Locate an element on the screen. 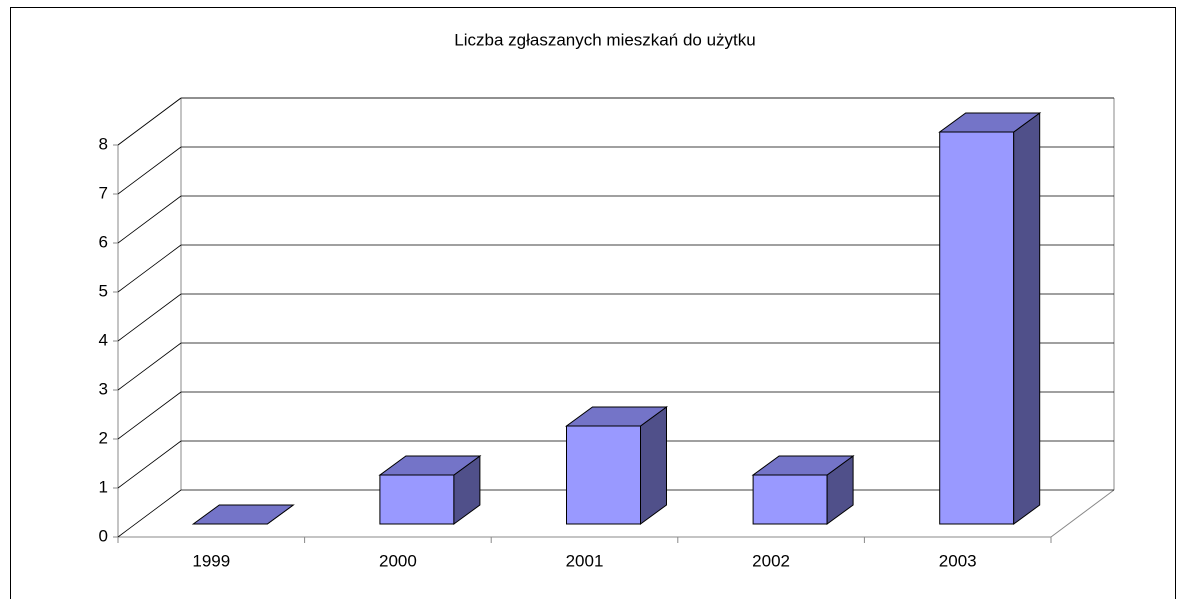 The image size is (1186, 599). chart-title: Liczba zgłaszanych mieszkań do użytku is located at coordinates (604, 39).